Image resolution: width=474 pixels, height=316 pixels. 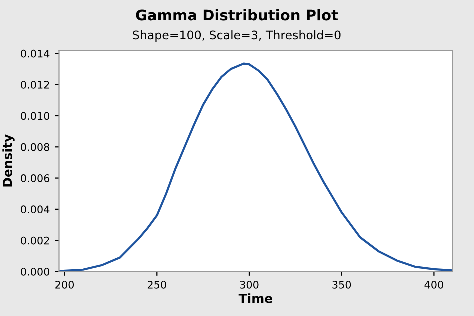 I want to click on y-tick-label: 0.008, so click(x=35, y=147).